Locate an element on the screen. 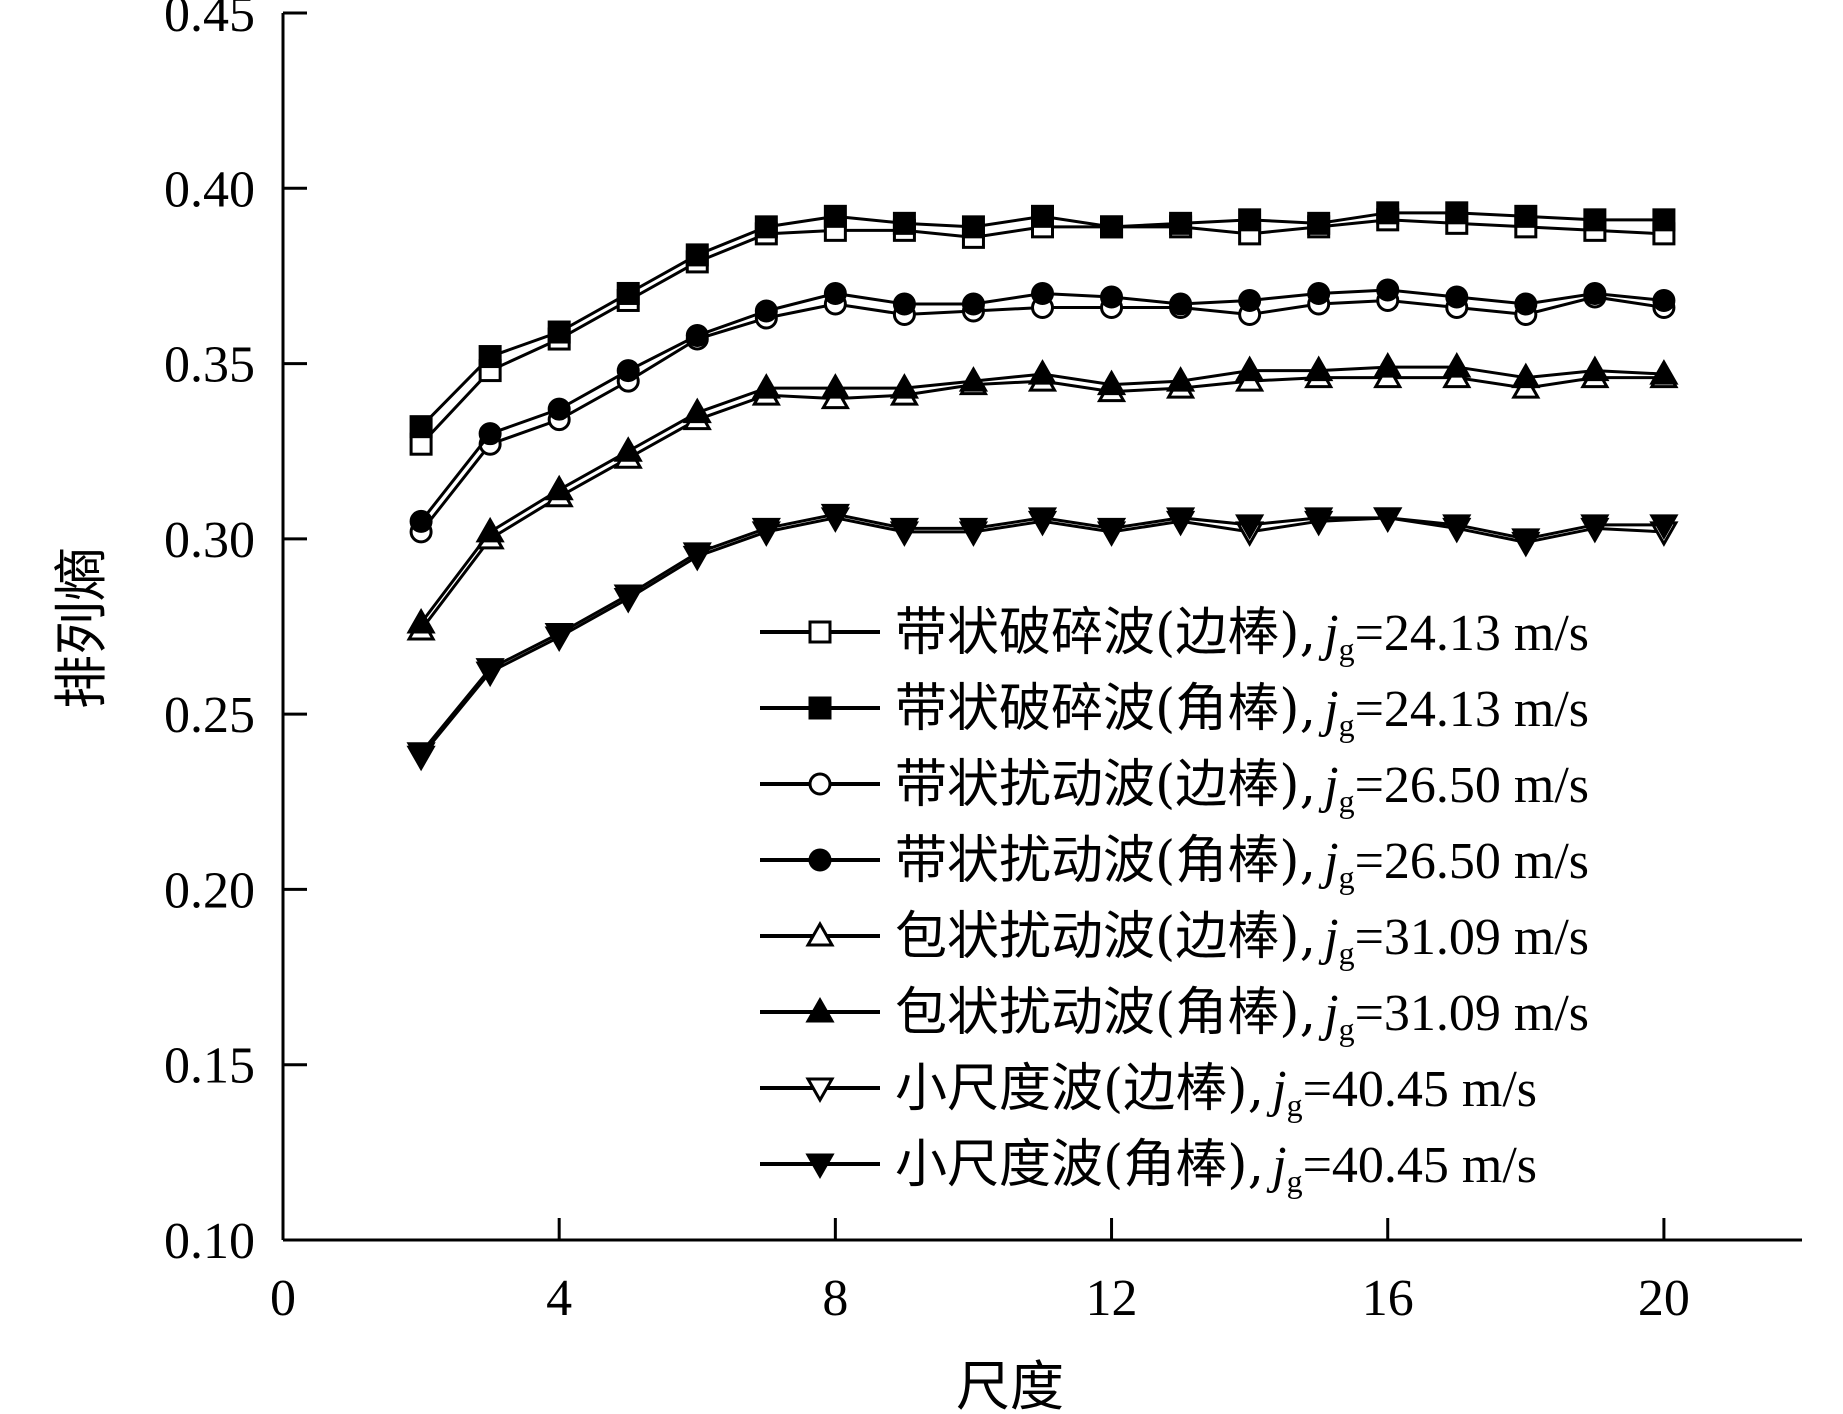  series-square-open is located at coordinates (1042, 332).